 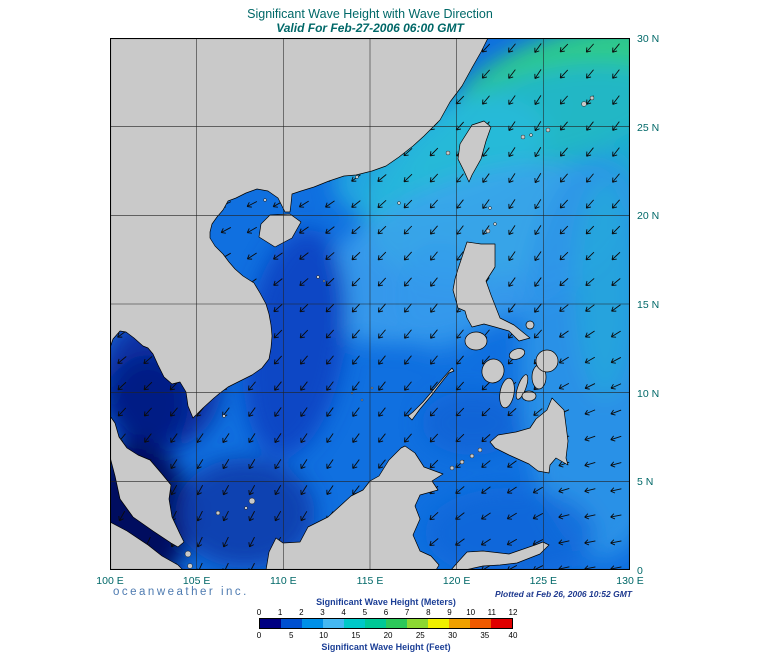 What do you see at coordinates (449, 612) in the screenshot?
I see `meters-tick: 9` at bounding box center [449, 612].